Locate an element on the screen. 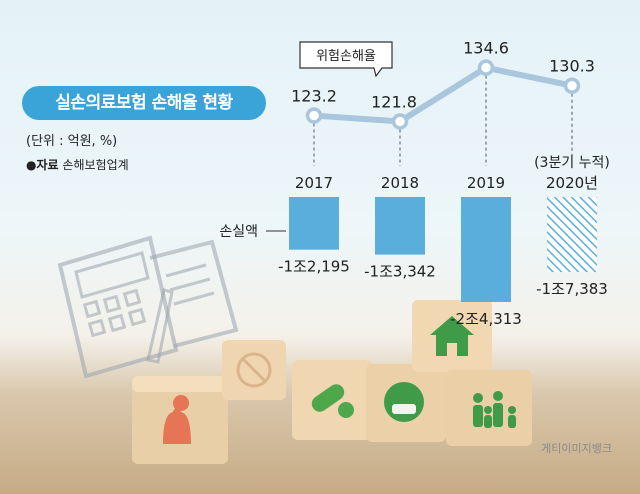  image-credit: 게티이미지뱅크 is located at coordinates (576, 448).